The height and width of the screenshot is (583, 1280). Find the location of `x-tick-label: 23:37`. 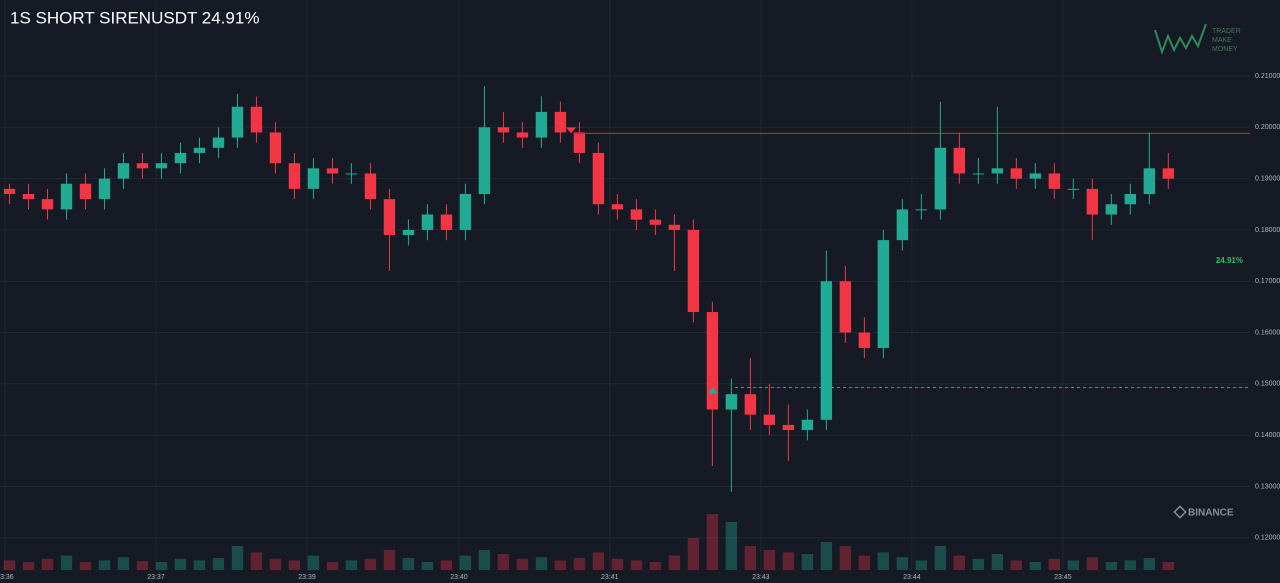

x-tick-label: 23:37 is located at coordinates (156, 577).